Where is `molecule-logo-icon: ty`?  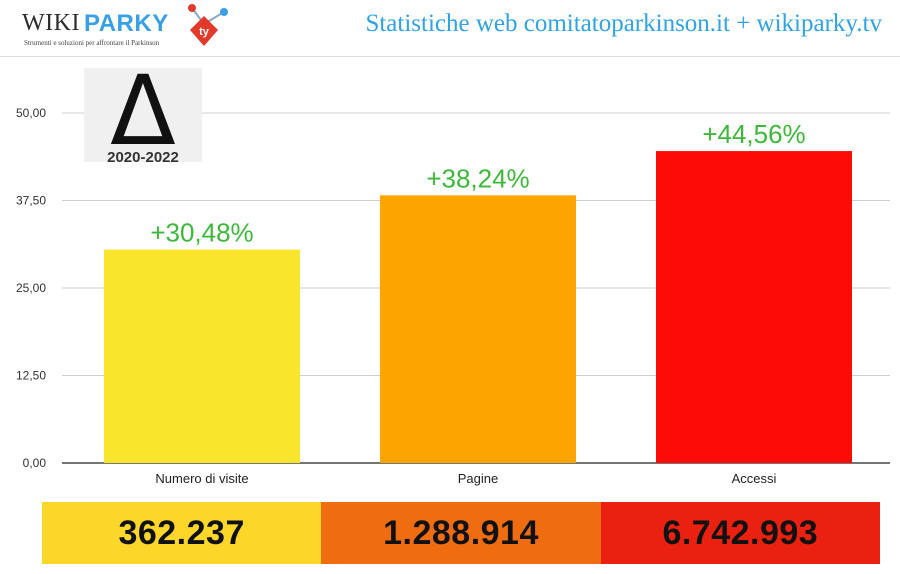 molecule-logo-icon: ty is located at coordinates (208, 25).